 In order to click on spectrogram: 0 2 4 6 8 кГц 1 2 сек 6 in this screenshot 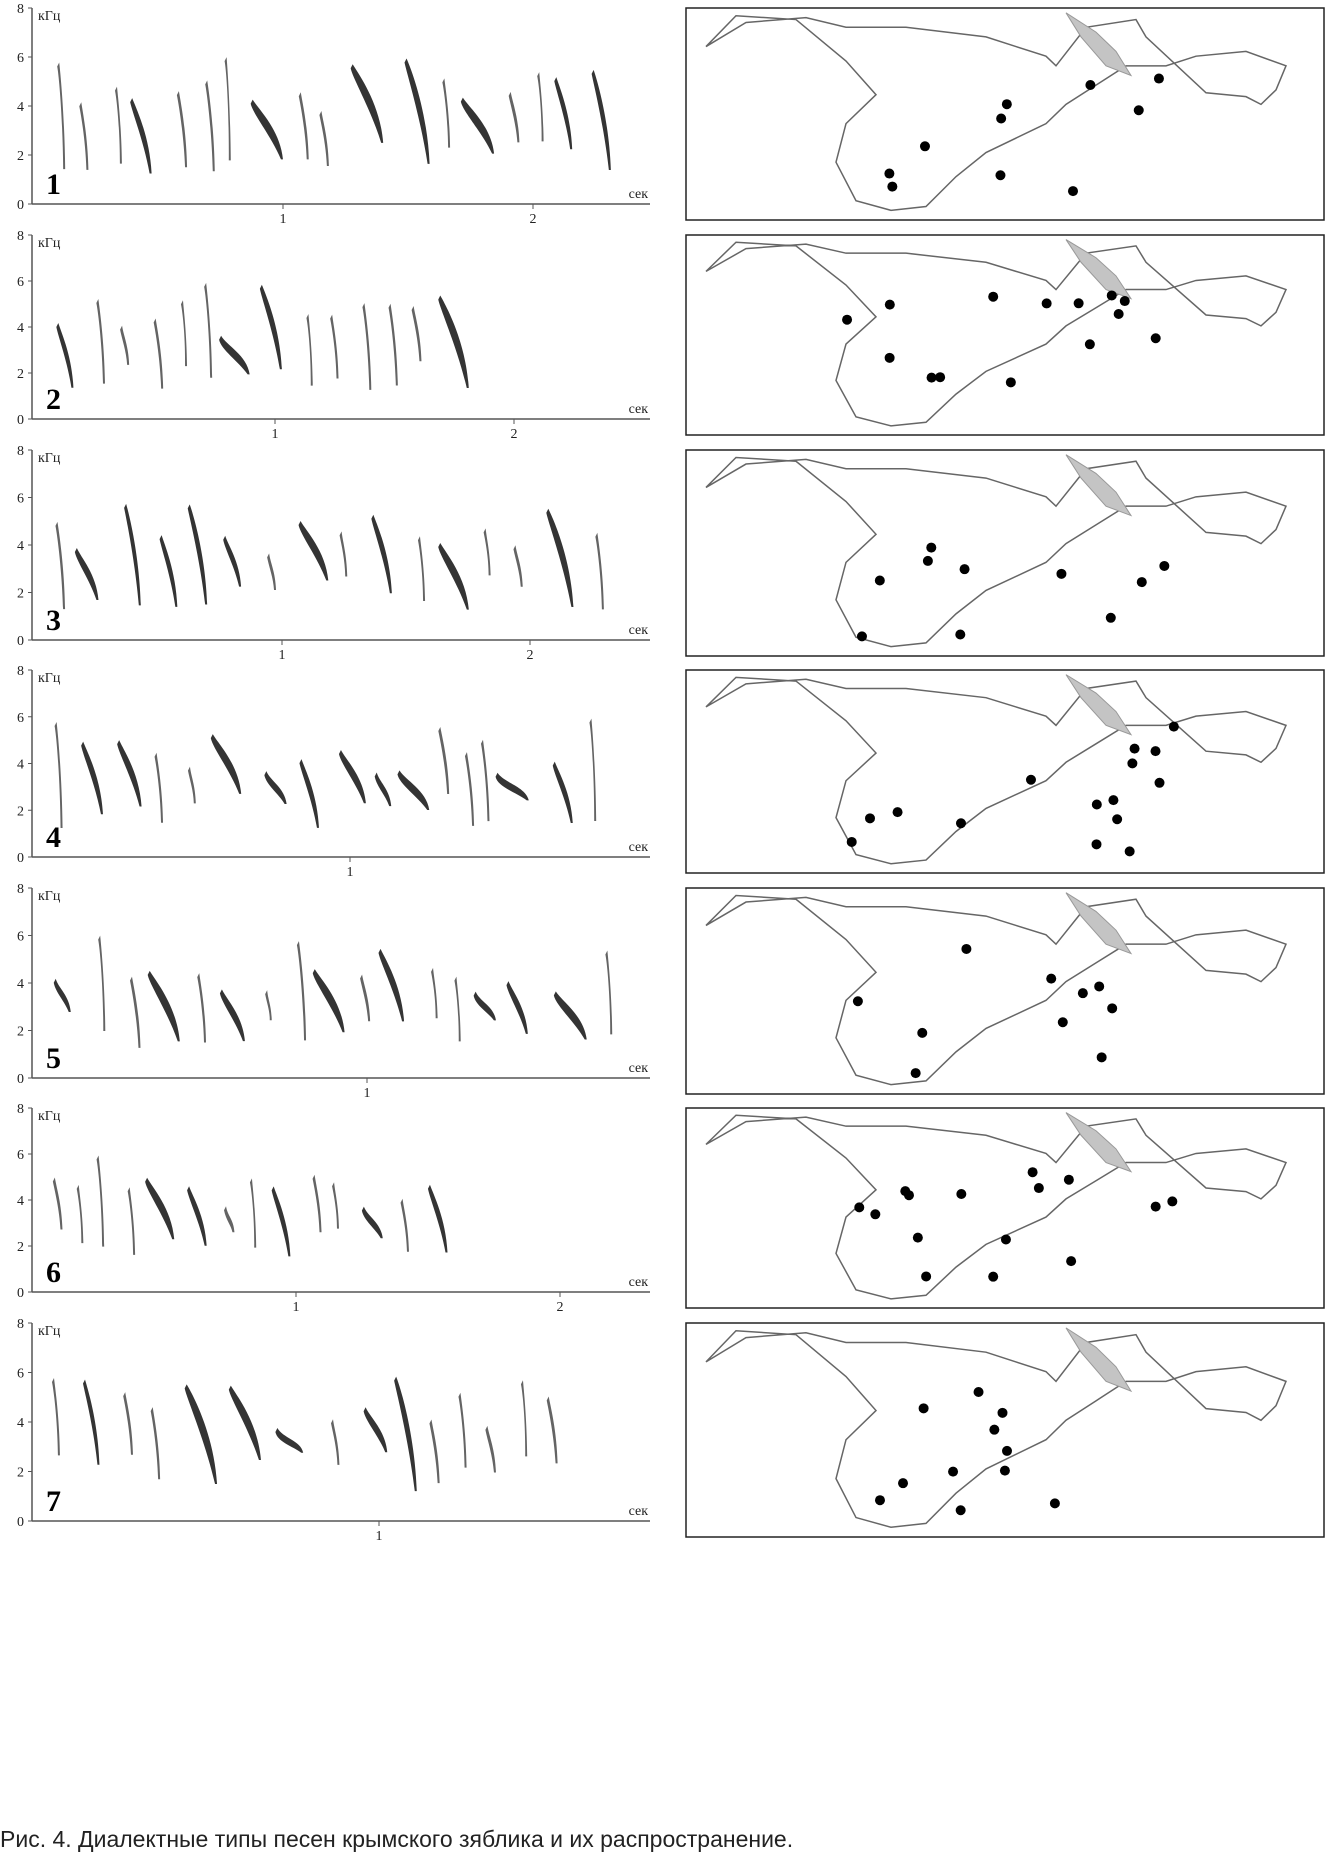, I will do `click(333, 1208)`.